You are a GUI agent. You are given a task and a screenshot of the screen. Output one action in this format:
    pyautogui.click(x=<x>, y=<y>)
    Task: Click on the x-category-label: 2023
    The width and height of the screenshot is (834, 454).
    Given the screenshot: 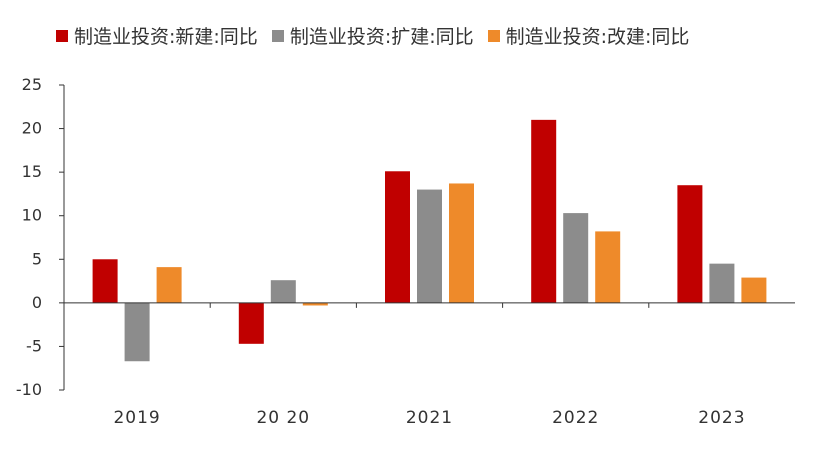 What is the action you would take?
    pyautogui.click(x=721, y=418)
    